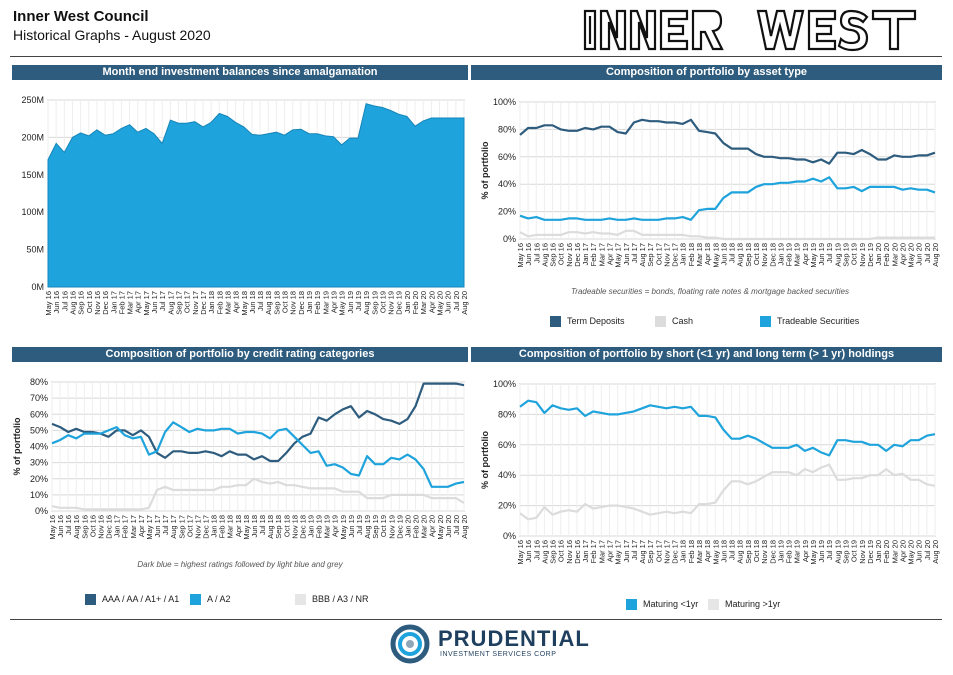 Image resolution: width=953 pixels, height=675 pixels. Describe the element at coordinates (927, 550) in the screenshot. I see `x-tick-label: Jul 20` at that location.